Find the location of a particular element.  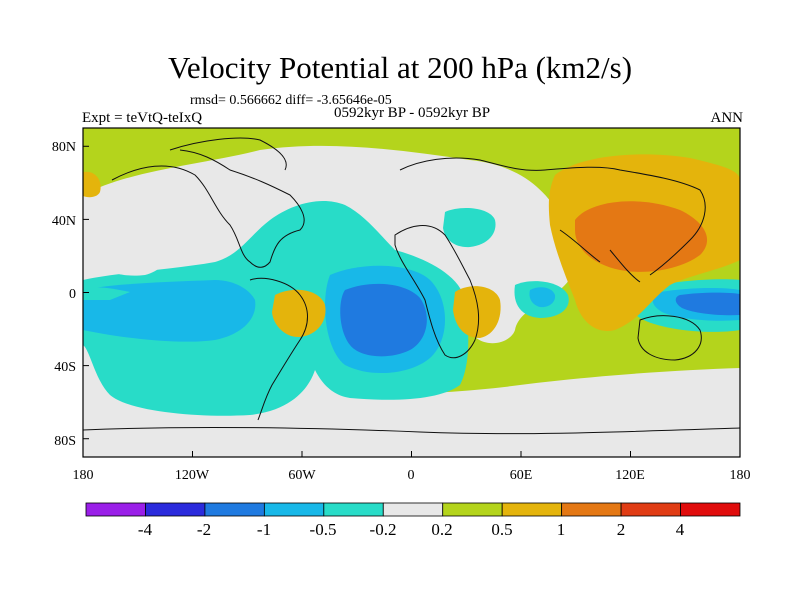

colorbar-level-label: -4 is located at coordinates (145, 529).